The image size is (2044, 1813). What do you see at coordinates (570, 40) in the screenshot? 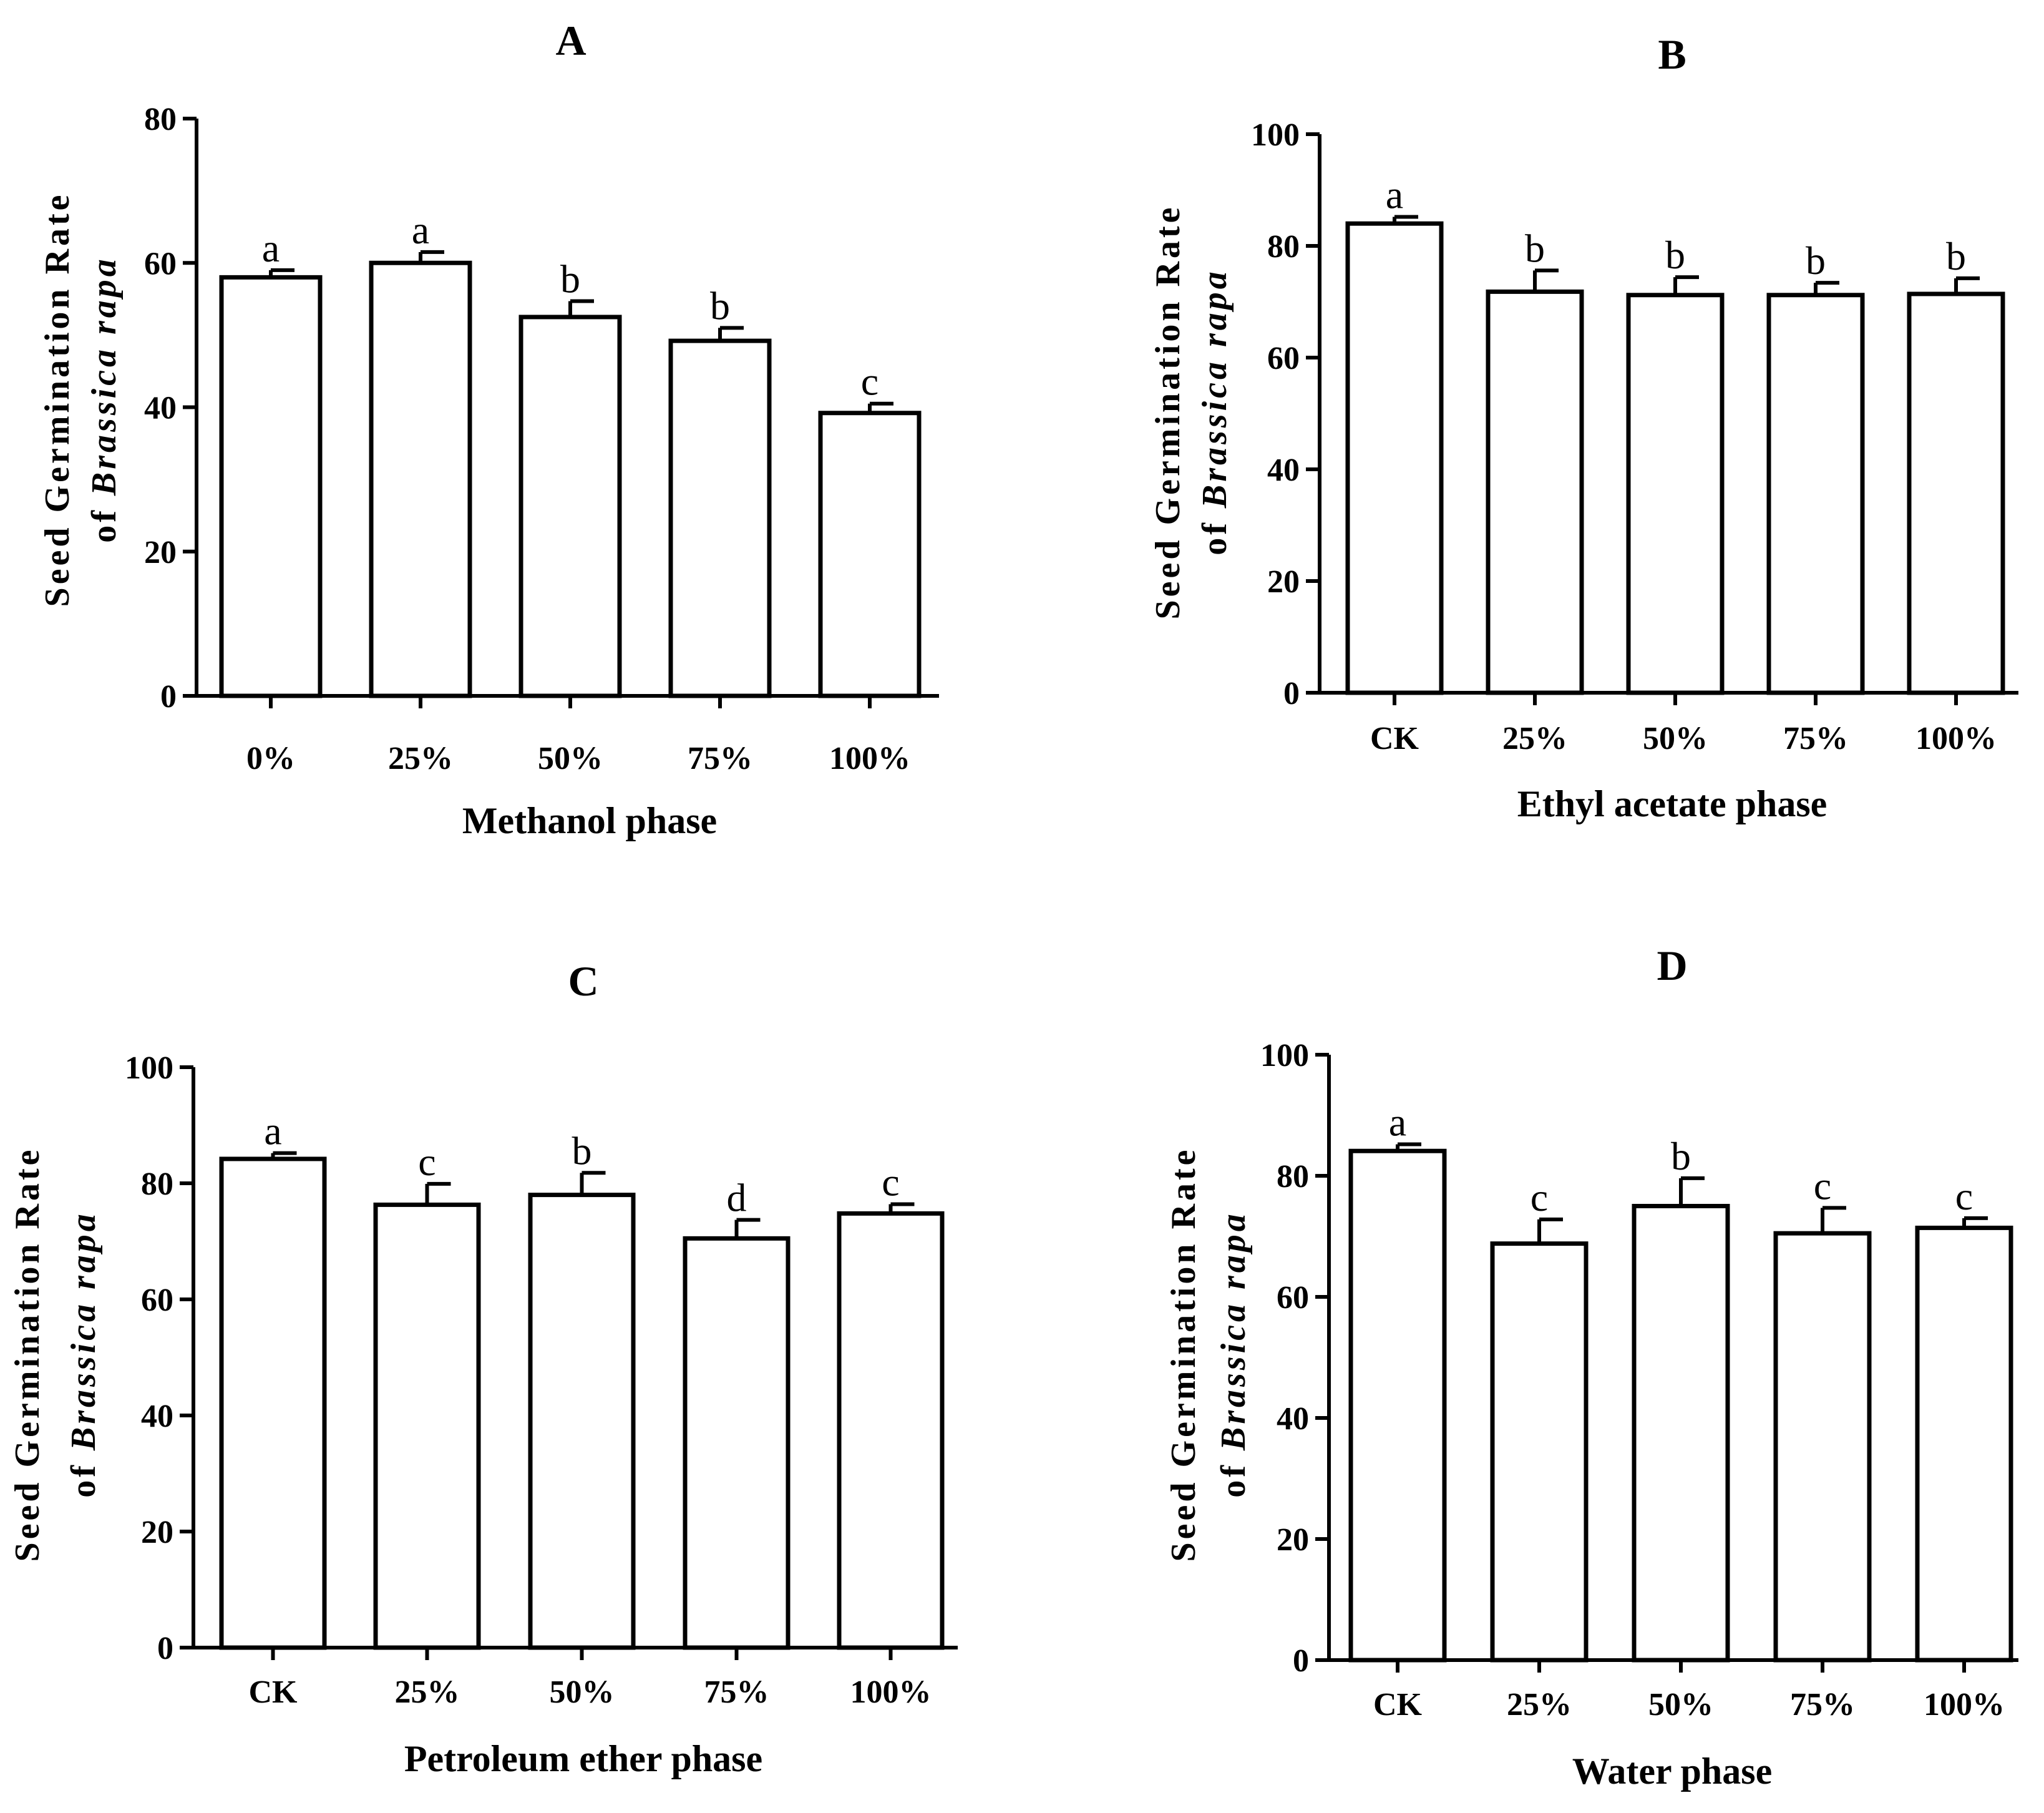
I see `panel-title: A` at bounding box center [570, 40].